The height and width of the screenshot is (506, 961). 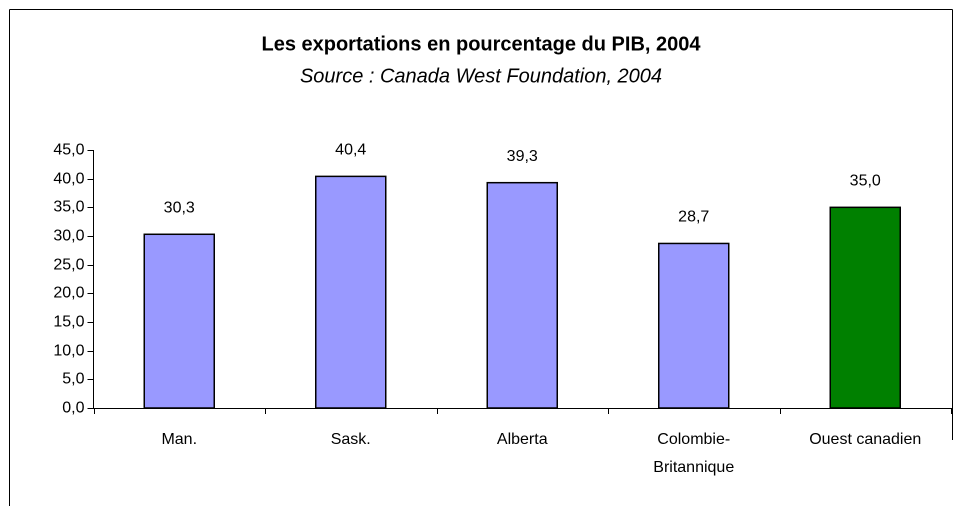 I want to click on chart-subtitle: Source : Canada West Foundation, 2004, so click(x=481, y=76).